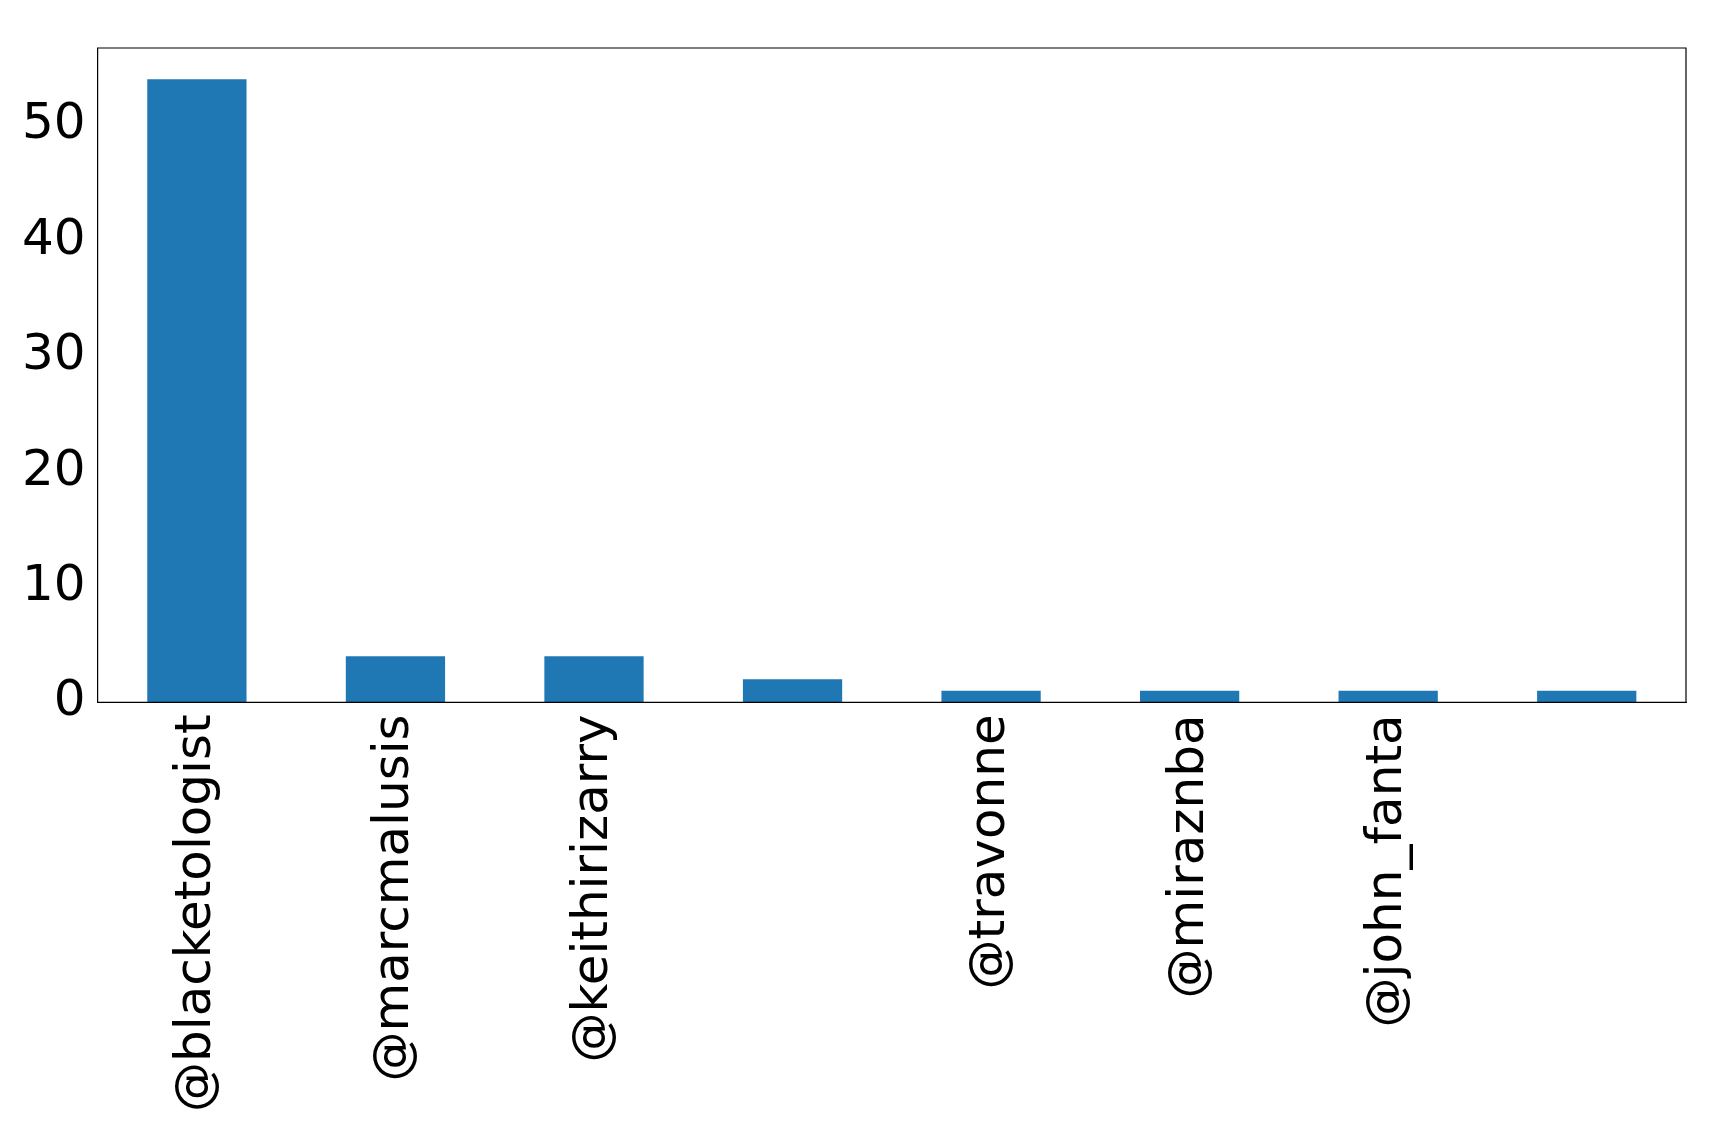 The height and width of the screenshot is (1134, 1719). Describe the element at coordinates (987, 852) in the screenshot. I see `x-tick-label: @travonne` at that location.